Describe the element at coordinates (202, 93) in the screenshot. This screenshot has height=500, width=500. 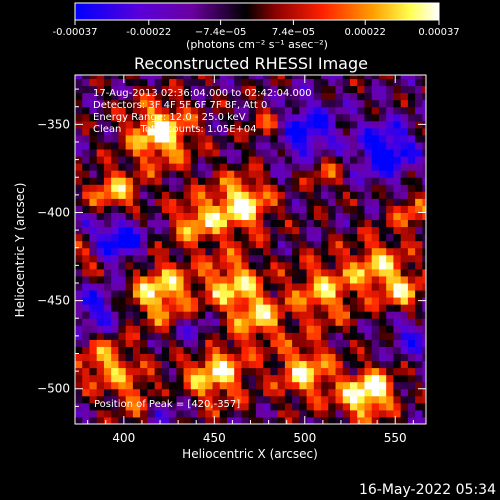
I see `annotation-time-range: 17-Aug-2013 02:36:04.000 to 02:42:04.000` at that location.